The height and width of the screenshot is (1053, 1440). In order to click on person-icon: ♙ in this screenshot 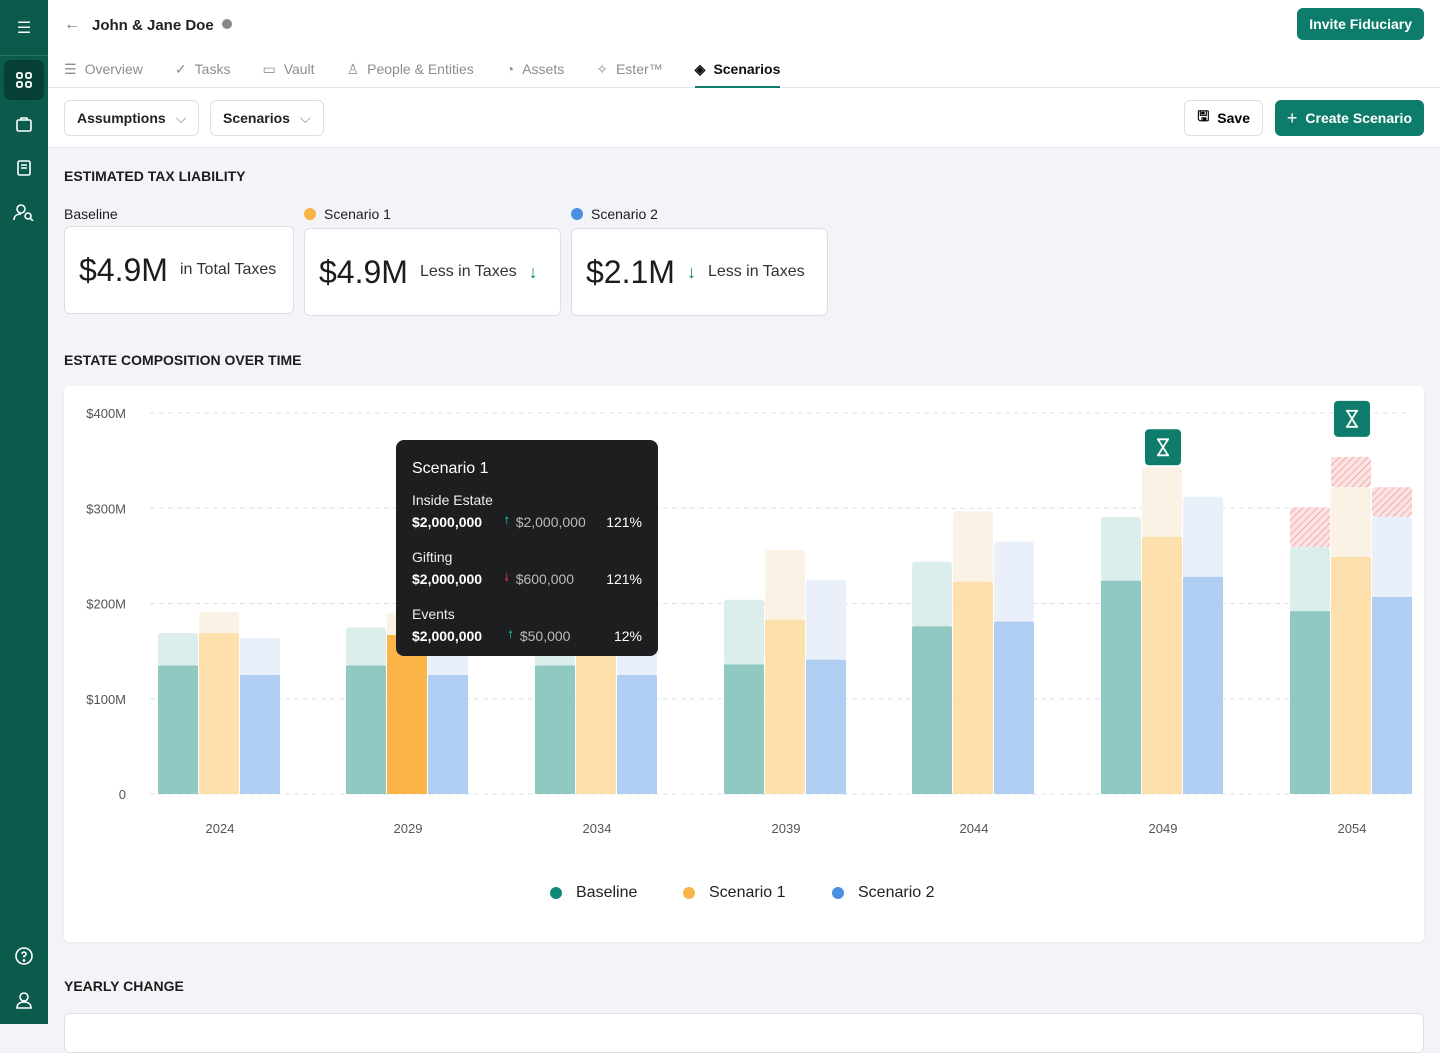, I will do `click(353, 68)`.